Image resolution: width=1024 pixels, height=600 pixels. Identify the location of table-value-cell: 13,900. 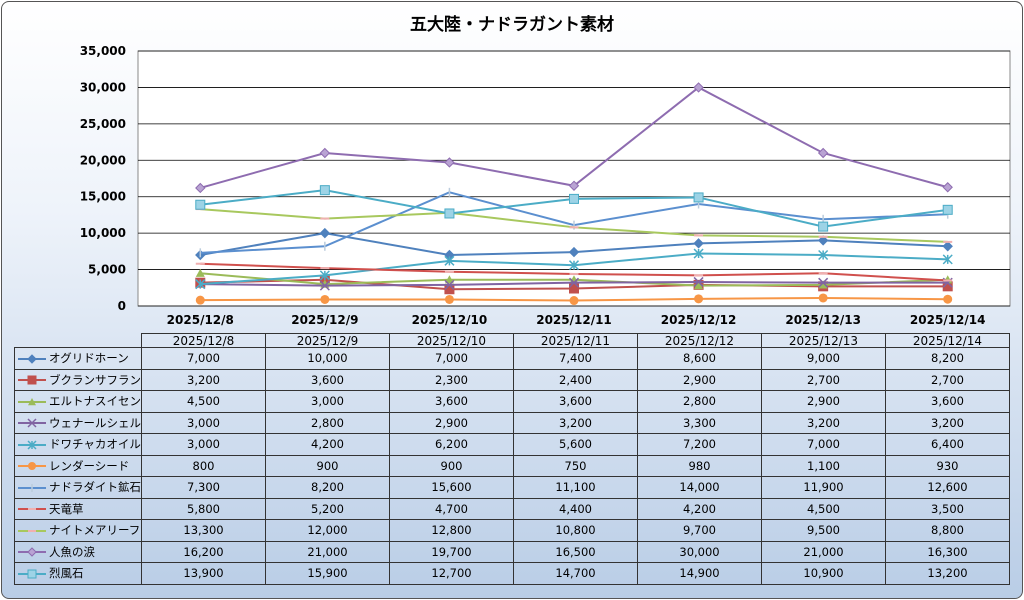
(203, 573).